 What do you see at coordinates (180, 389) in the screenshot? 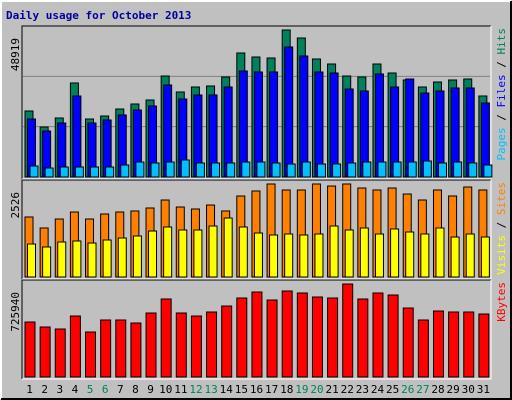
I see `x-tick-label: 11` at bounding box center [180, 389].